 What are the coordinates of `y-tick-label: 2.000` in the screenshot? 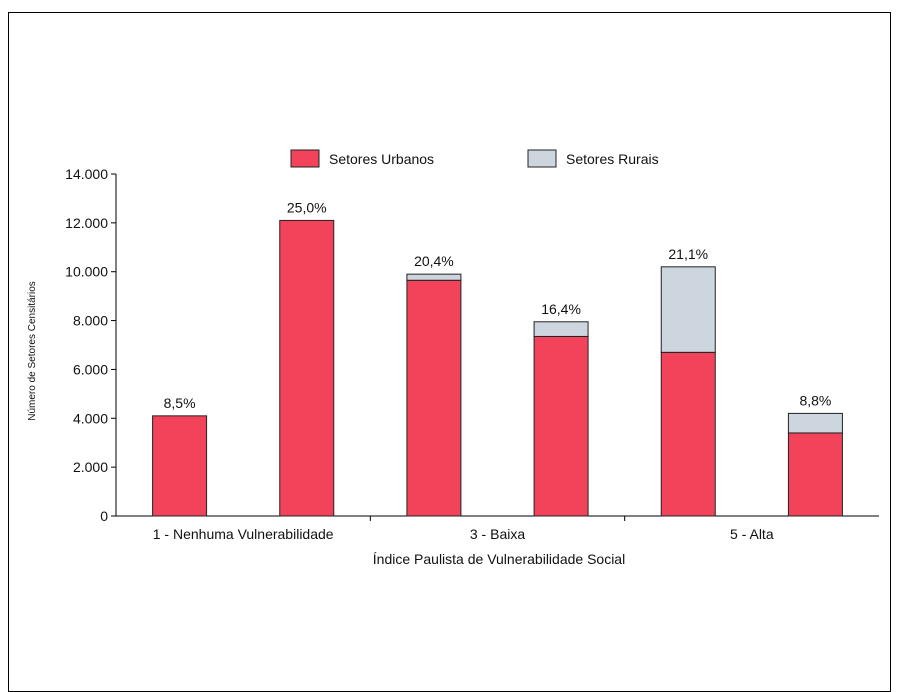 It's located at (90, 467).